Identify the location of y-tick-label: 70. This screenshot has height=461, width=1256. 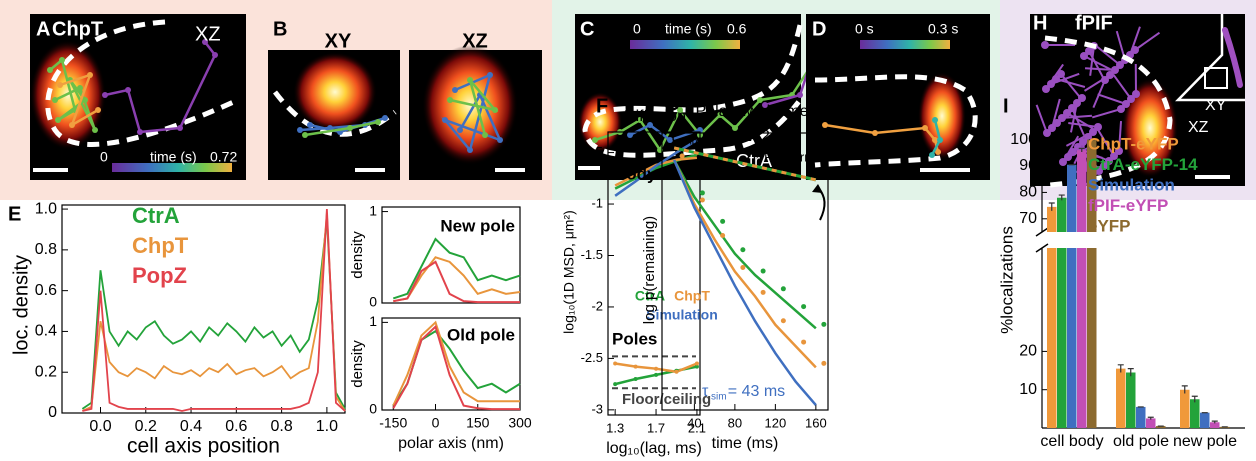
(1028, 218).